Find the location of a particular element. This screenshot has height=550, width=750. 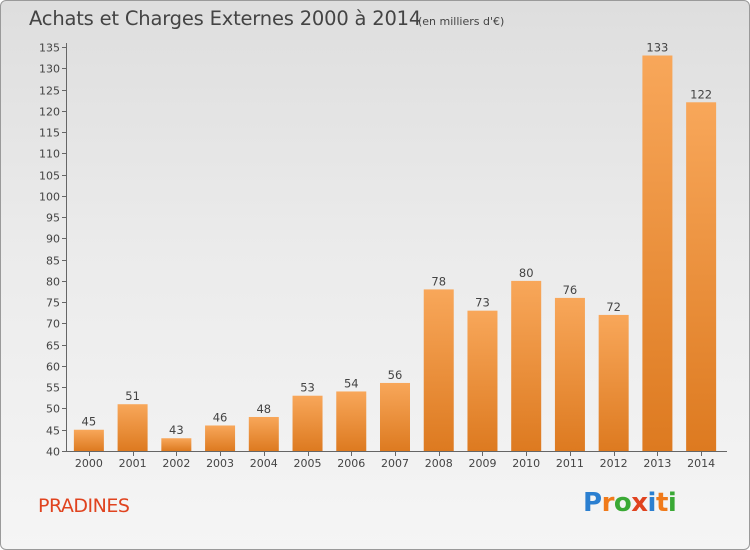

bar-2002 is located at coordinates (176, 444).